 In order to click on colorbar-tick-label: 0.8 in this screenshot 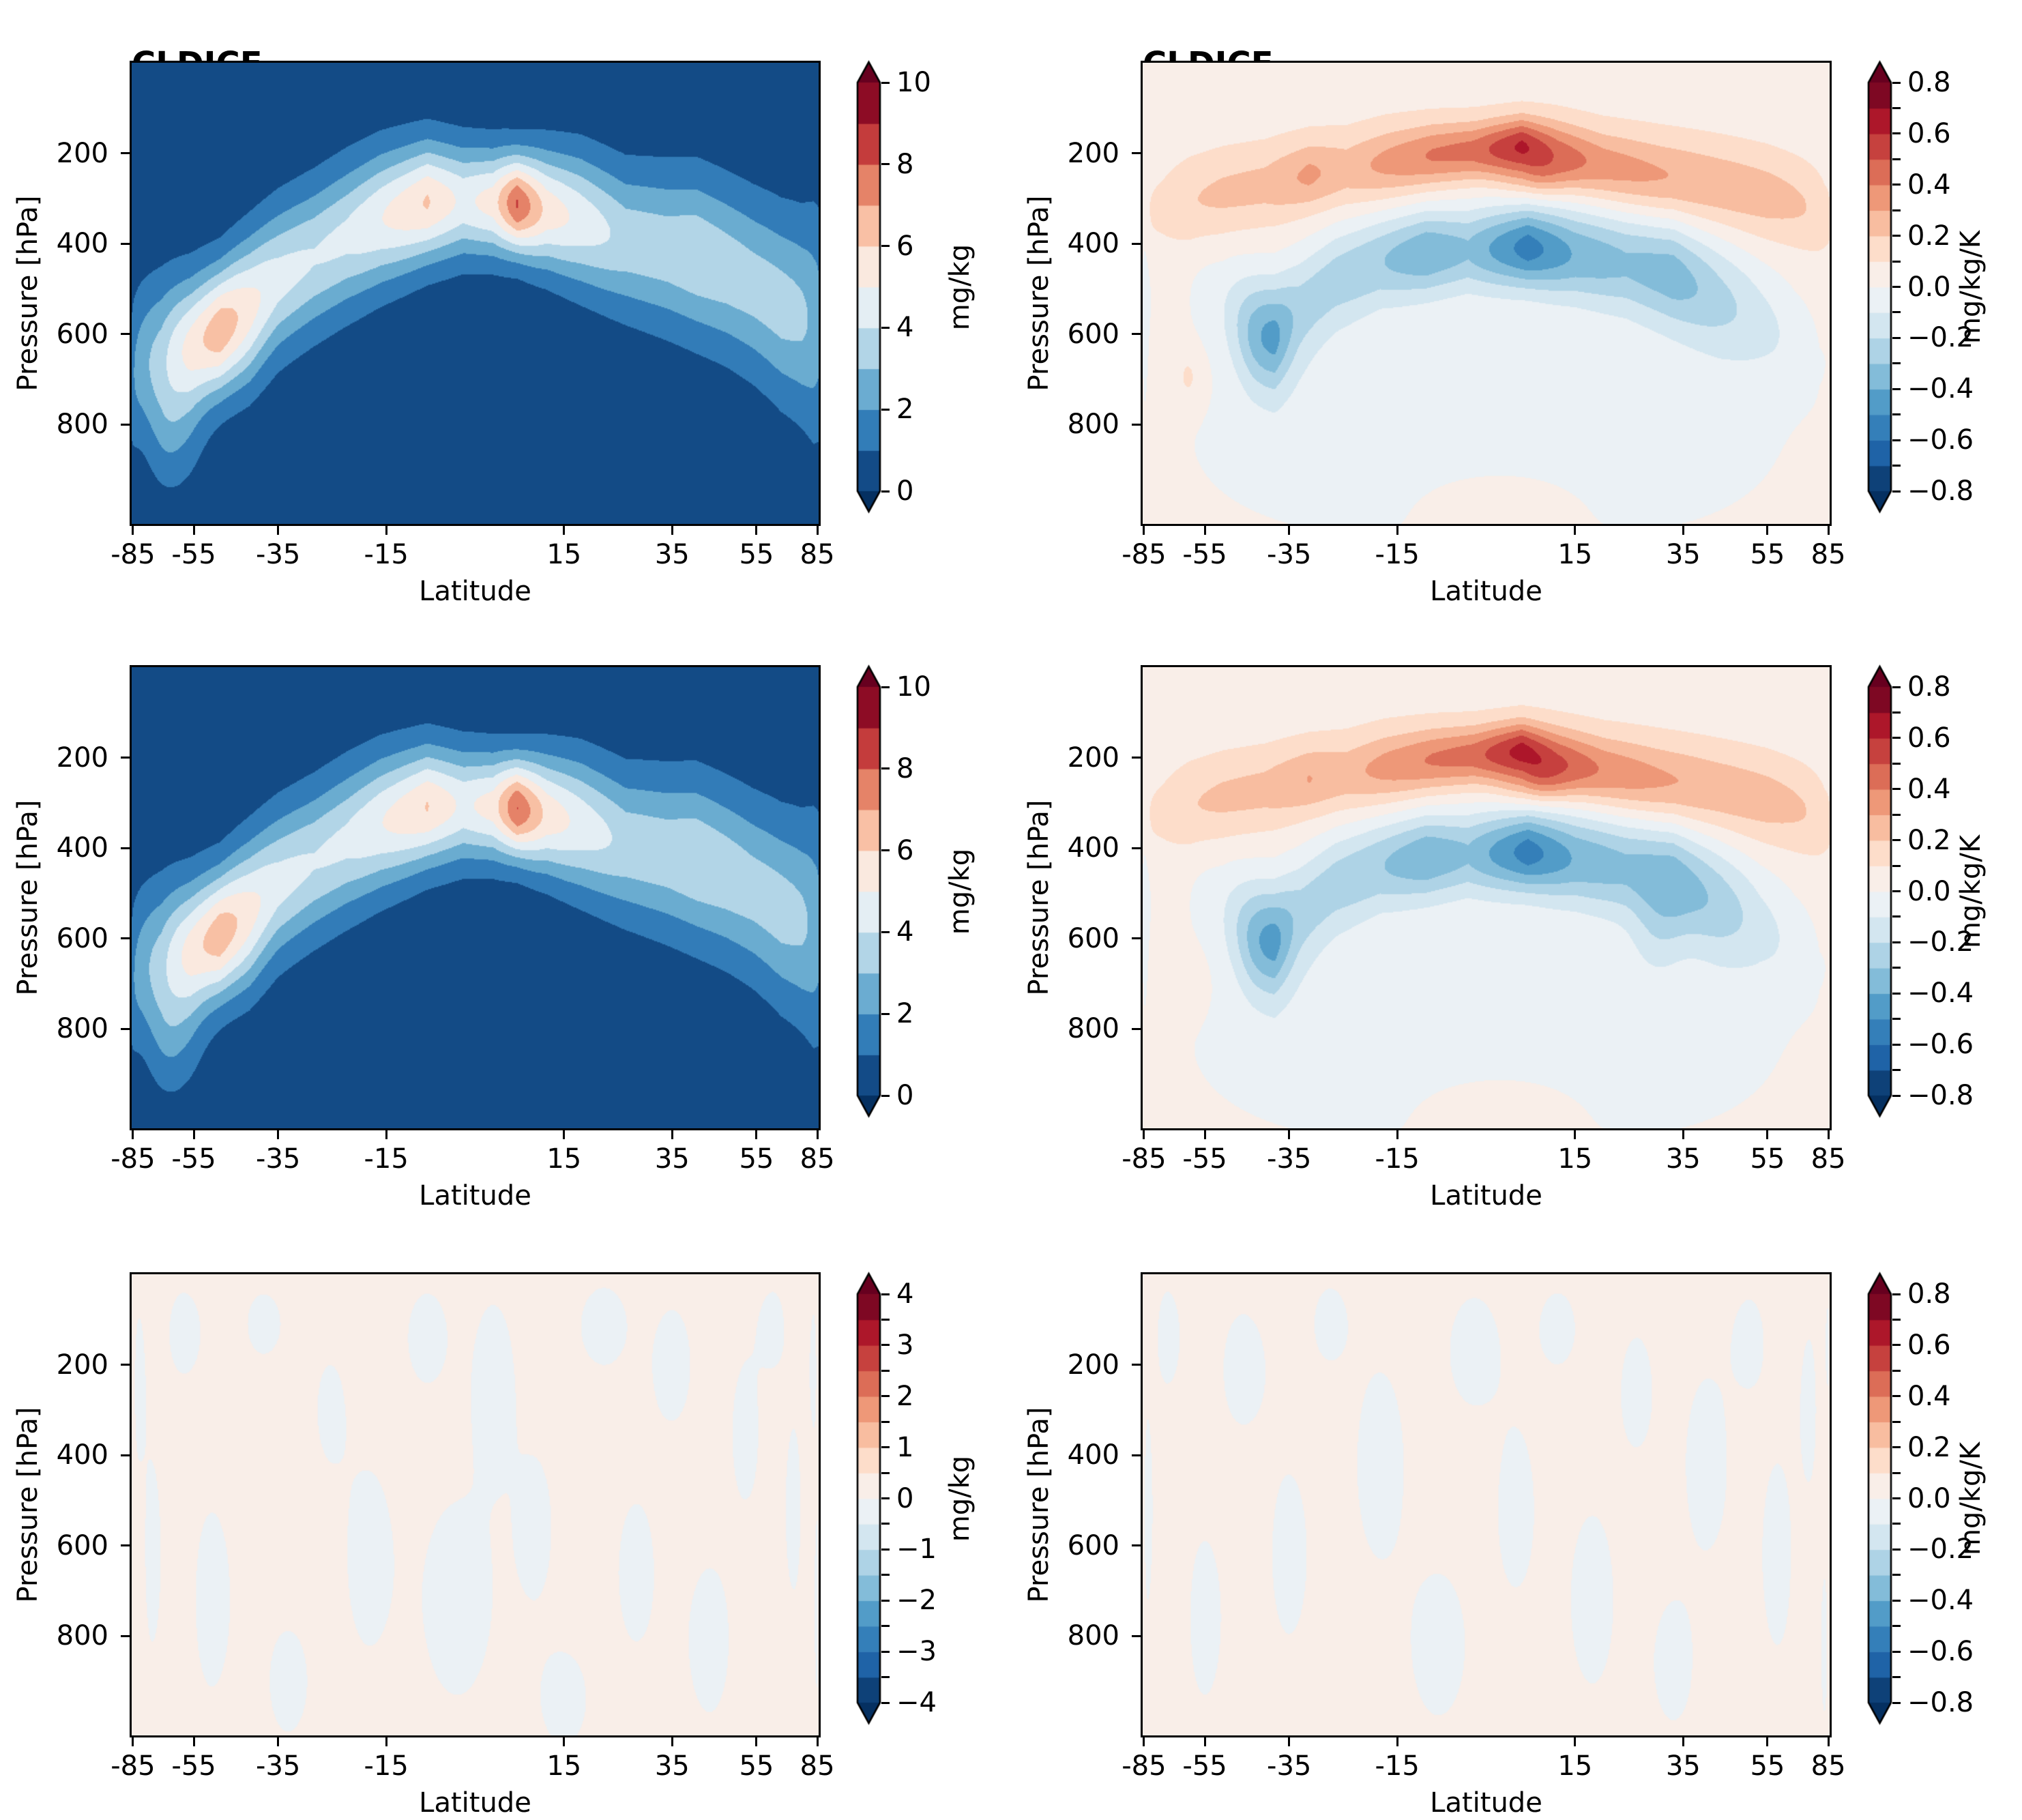, I will do `click(1929, 1294)`.